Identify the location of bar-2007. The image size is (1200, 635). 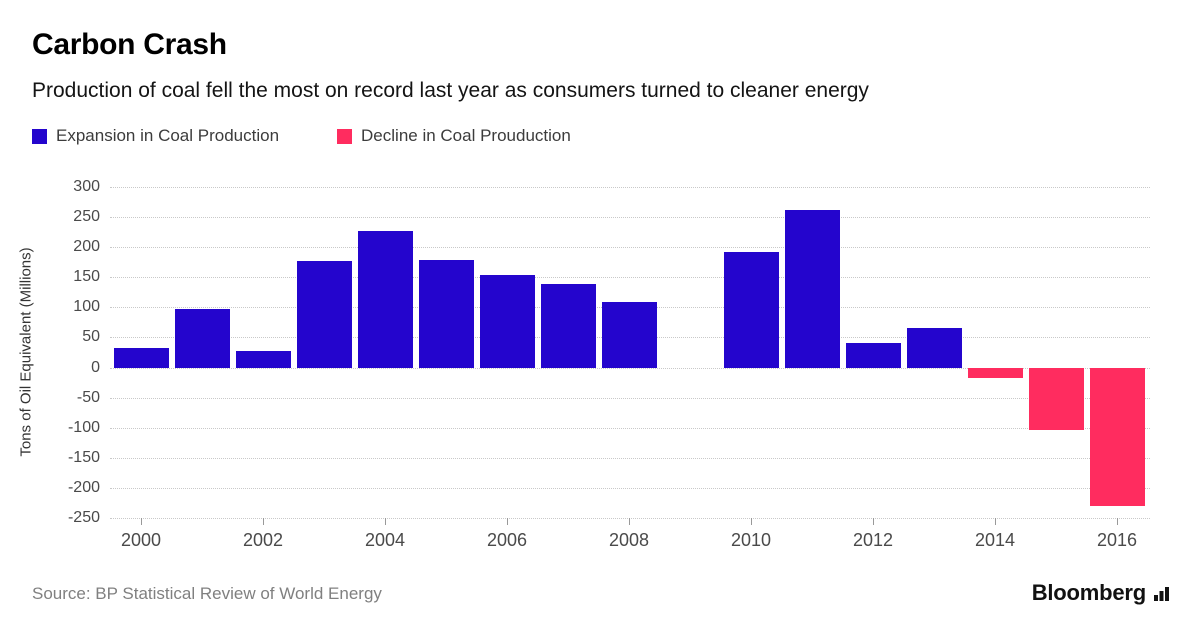
(568, 326).